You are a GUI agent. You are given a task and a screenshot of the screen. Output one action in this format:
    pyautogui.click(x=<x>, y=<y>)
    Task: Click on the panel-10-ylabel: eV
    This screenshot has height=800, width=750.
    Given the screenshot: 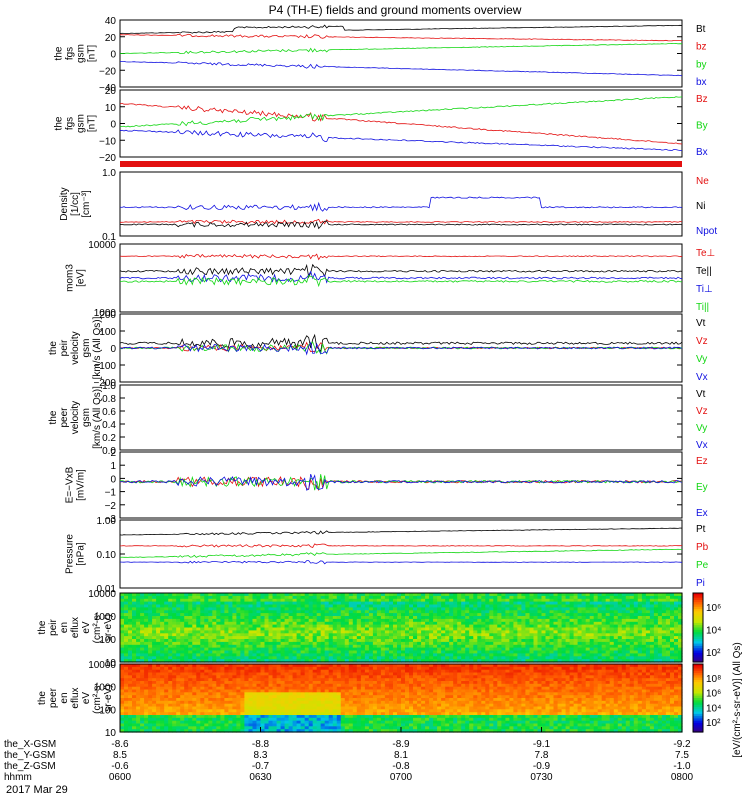 What is the action you would take?
    pyautogui.click(x=86, y=698)
    